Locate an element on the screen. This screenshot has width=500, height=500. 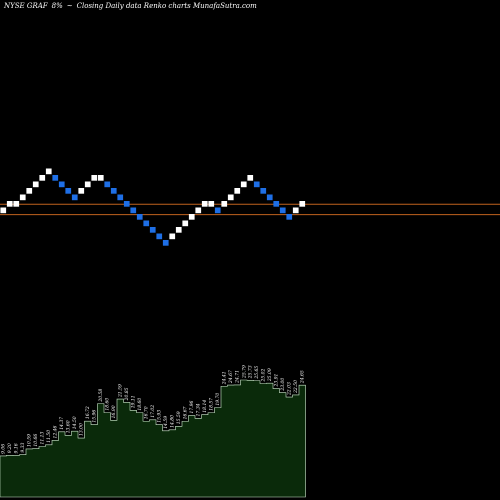
volume-label: 19.70 is located at coordinates (218, 399).